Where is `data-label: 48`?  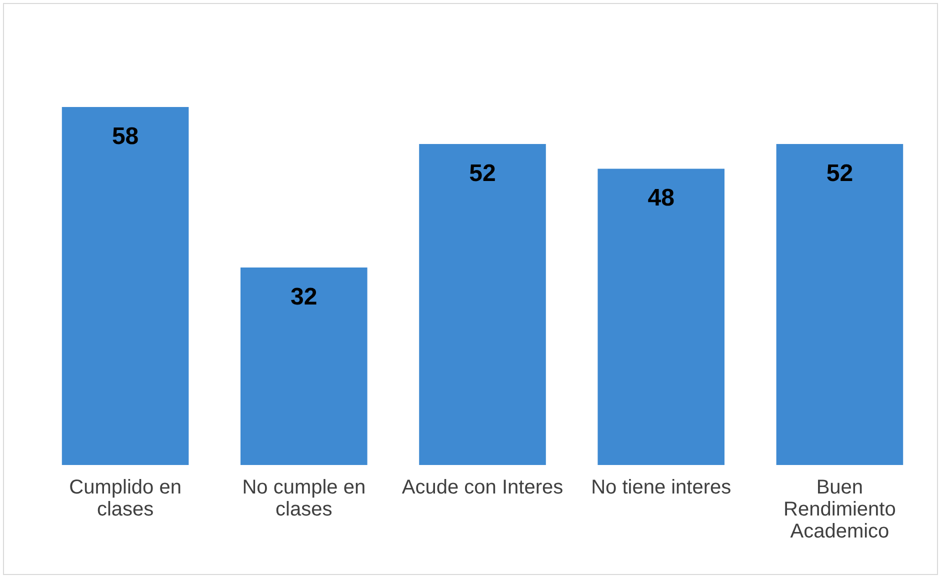
data-label: 48 is located at coordinates (661, 198).